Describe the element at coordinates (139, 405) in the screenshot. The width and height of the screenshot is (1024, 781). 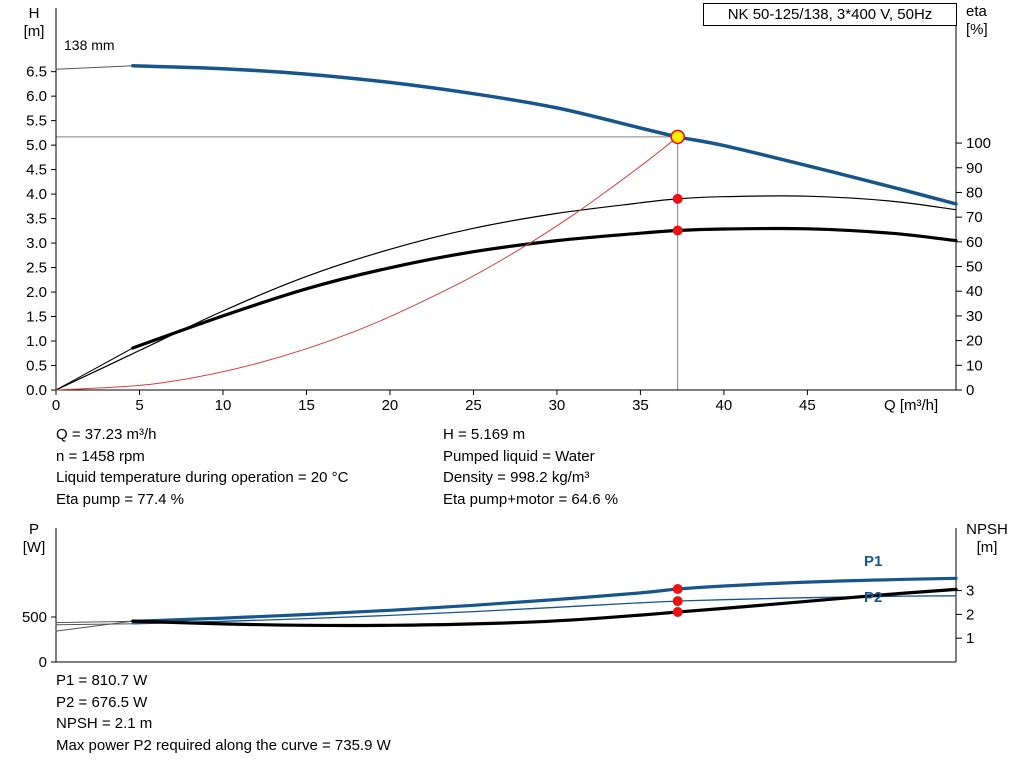
I see `tick-label: 5` at that location.